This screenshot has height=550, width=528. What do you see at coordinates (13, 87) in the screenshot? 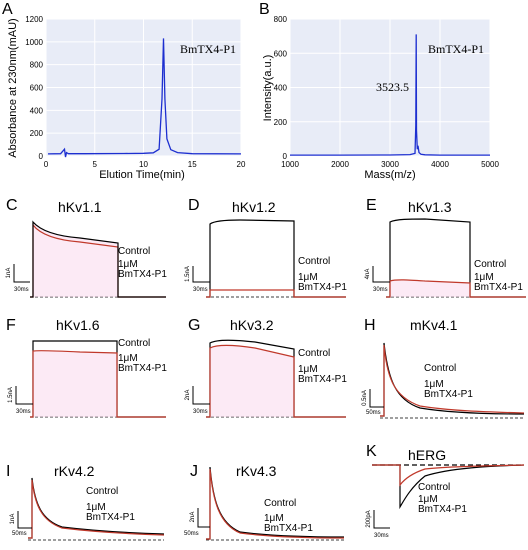
I see `y-axis-label: Absorbance at 230nm(mAU)` at bounding box center [13, 87].